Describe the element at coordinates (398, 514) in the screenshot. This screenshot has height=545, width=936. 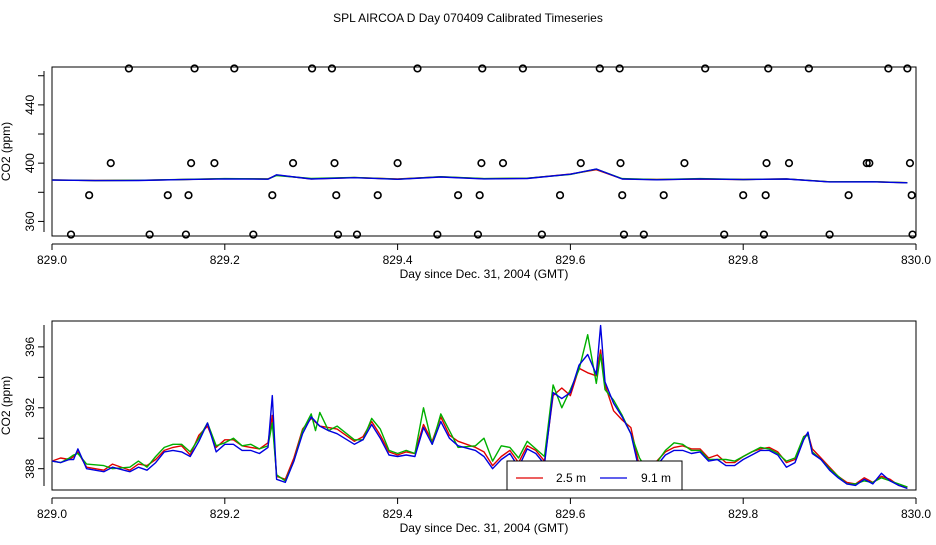
I see `bot-x-tick-label: 829.4` at that location.